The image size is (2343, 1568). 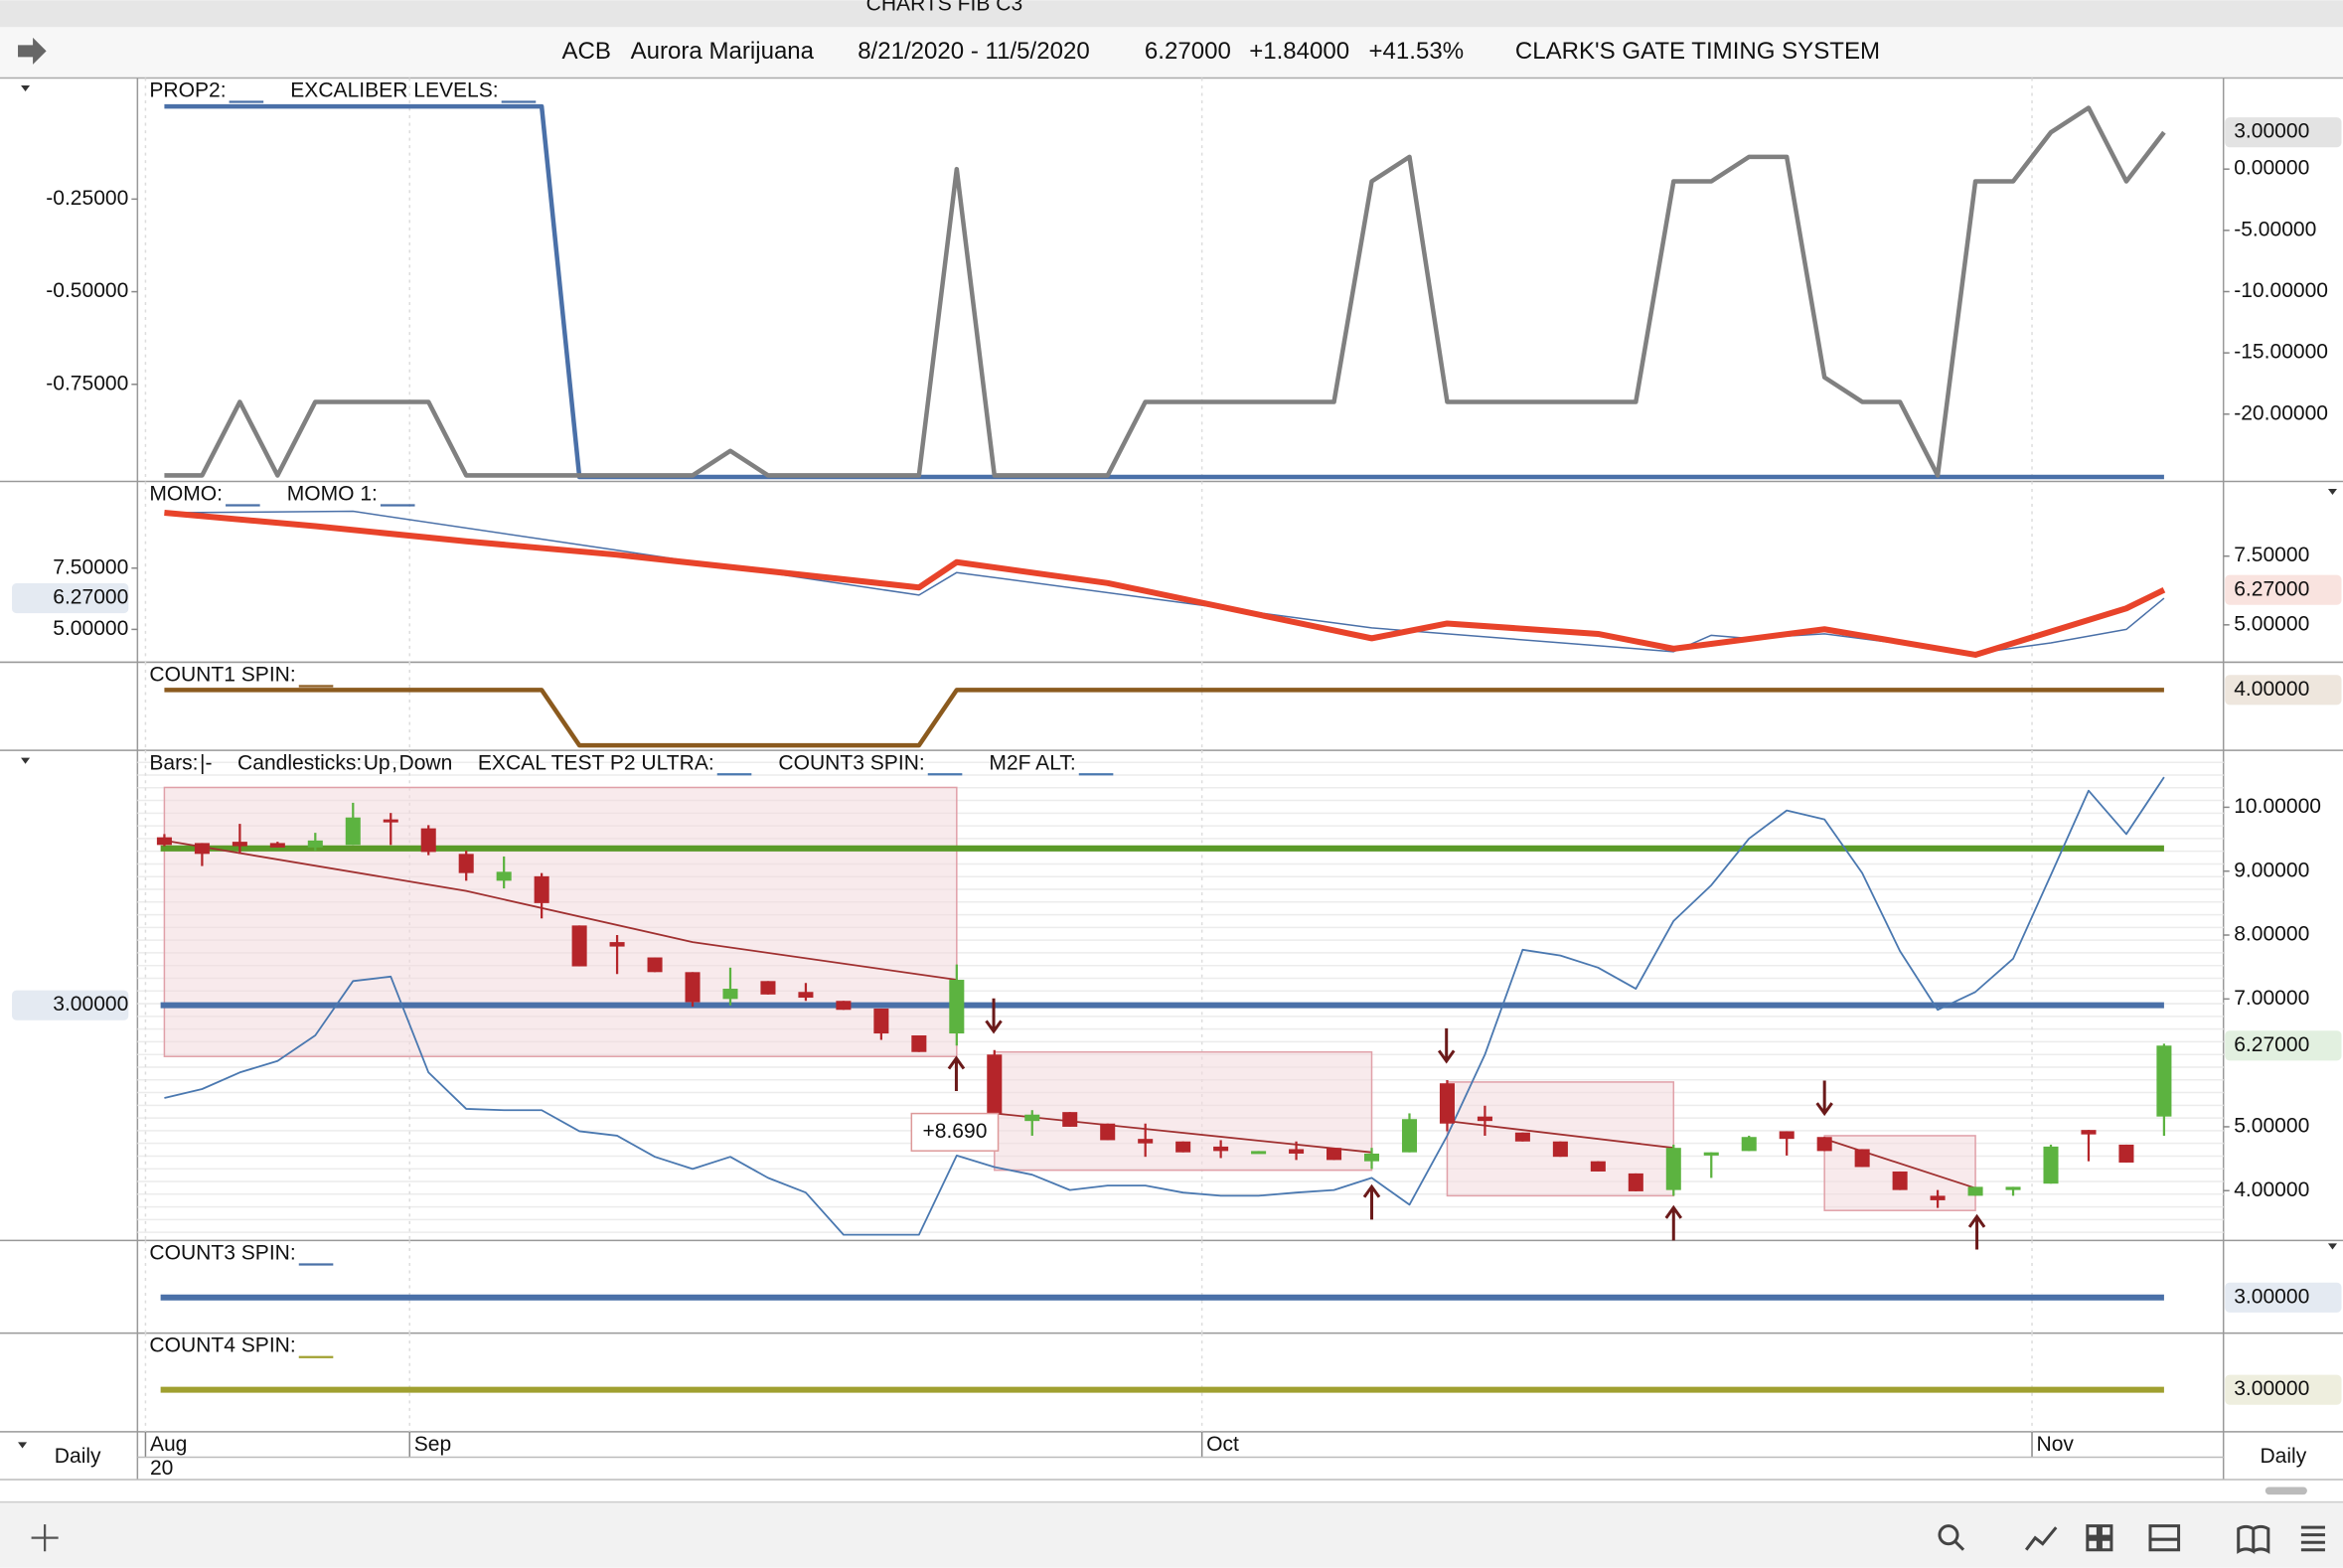 I want to click on axis-tick-label: -10.00000, so click(x=2281, y=291).